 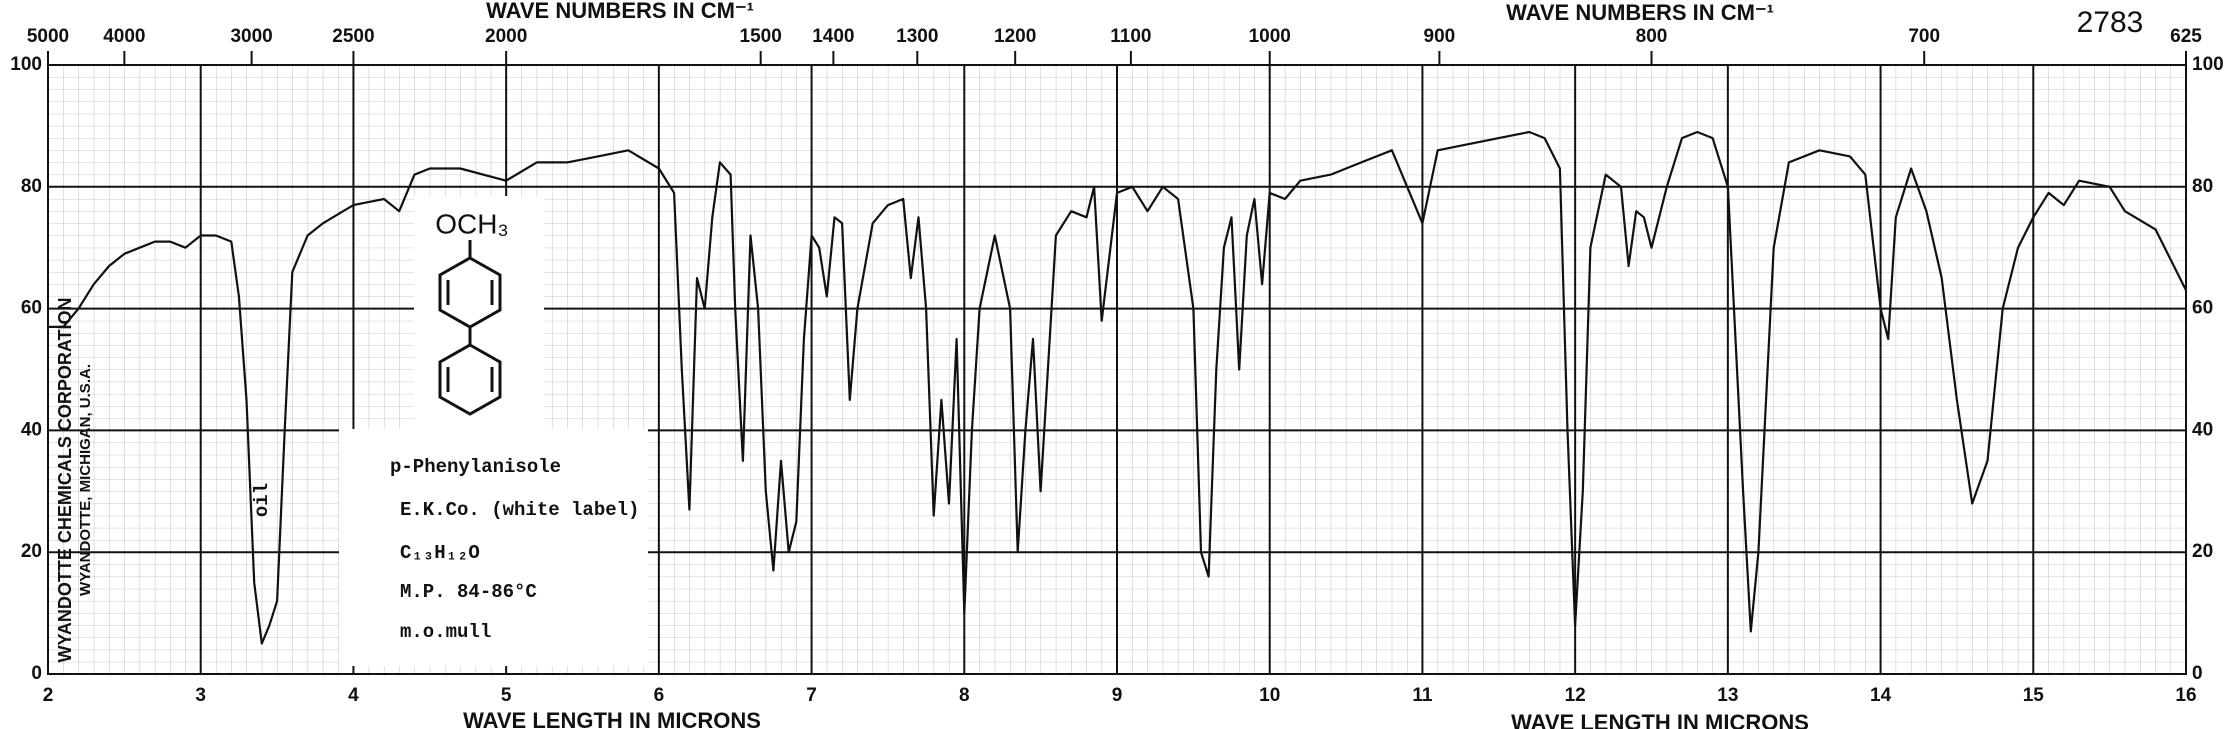 I want to click on x-tick-label: 4, so click(x=353, y=695).